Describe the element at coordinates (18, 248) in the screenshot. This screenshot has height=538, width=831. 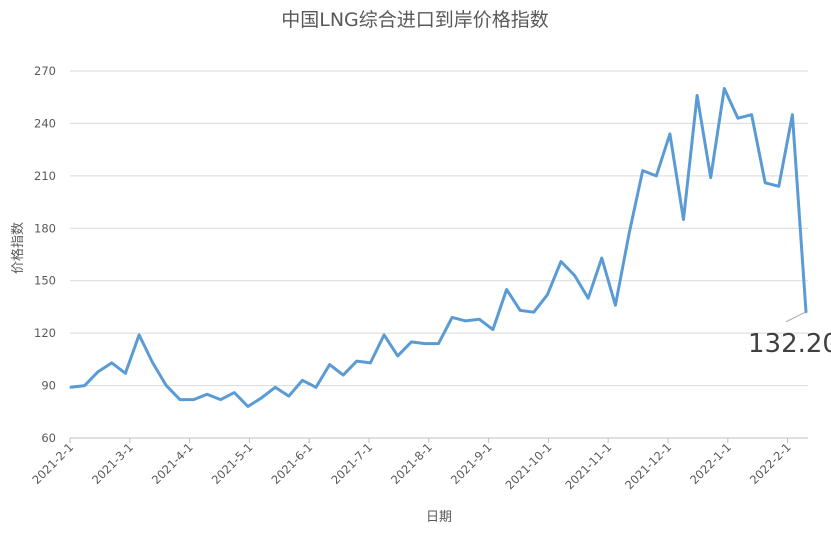
I see `y-axis-label: 价格指数` at that location.